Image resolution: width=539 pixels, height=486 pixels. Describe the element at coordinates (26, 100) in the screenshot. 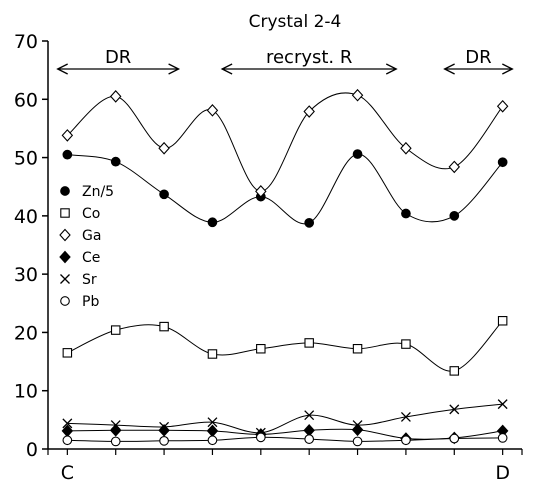

I see `y-tick-label: 60` at that location.